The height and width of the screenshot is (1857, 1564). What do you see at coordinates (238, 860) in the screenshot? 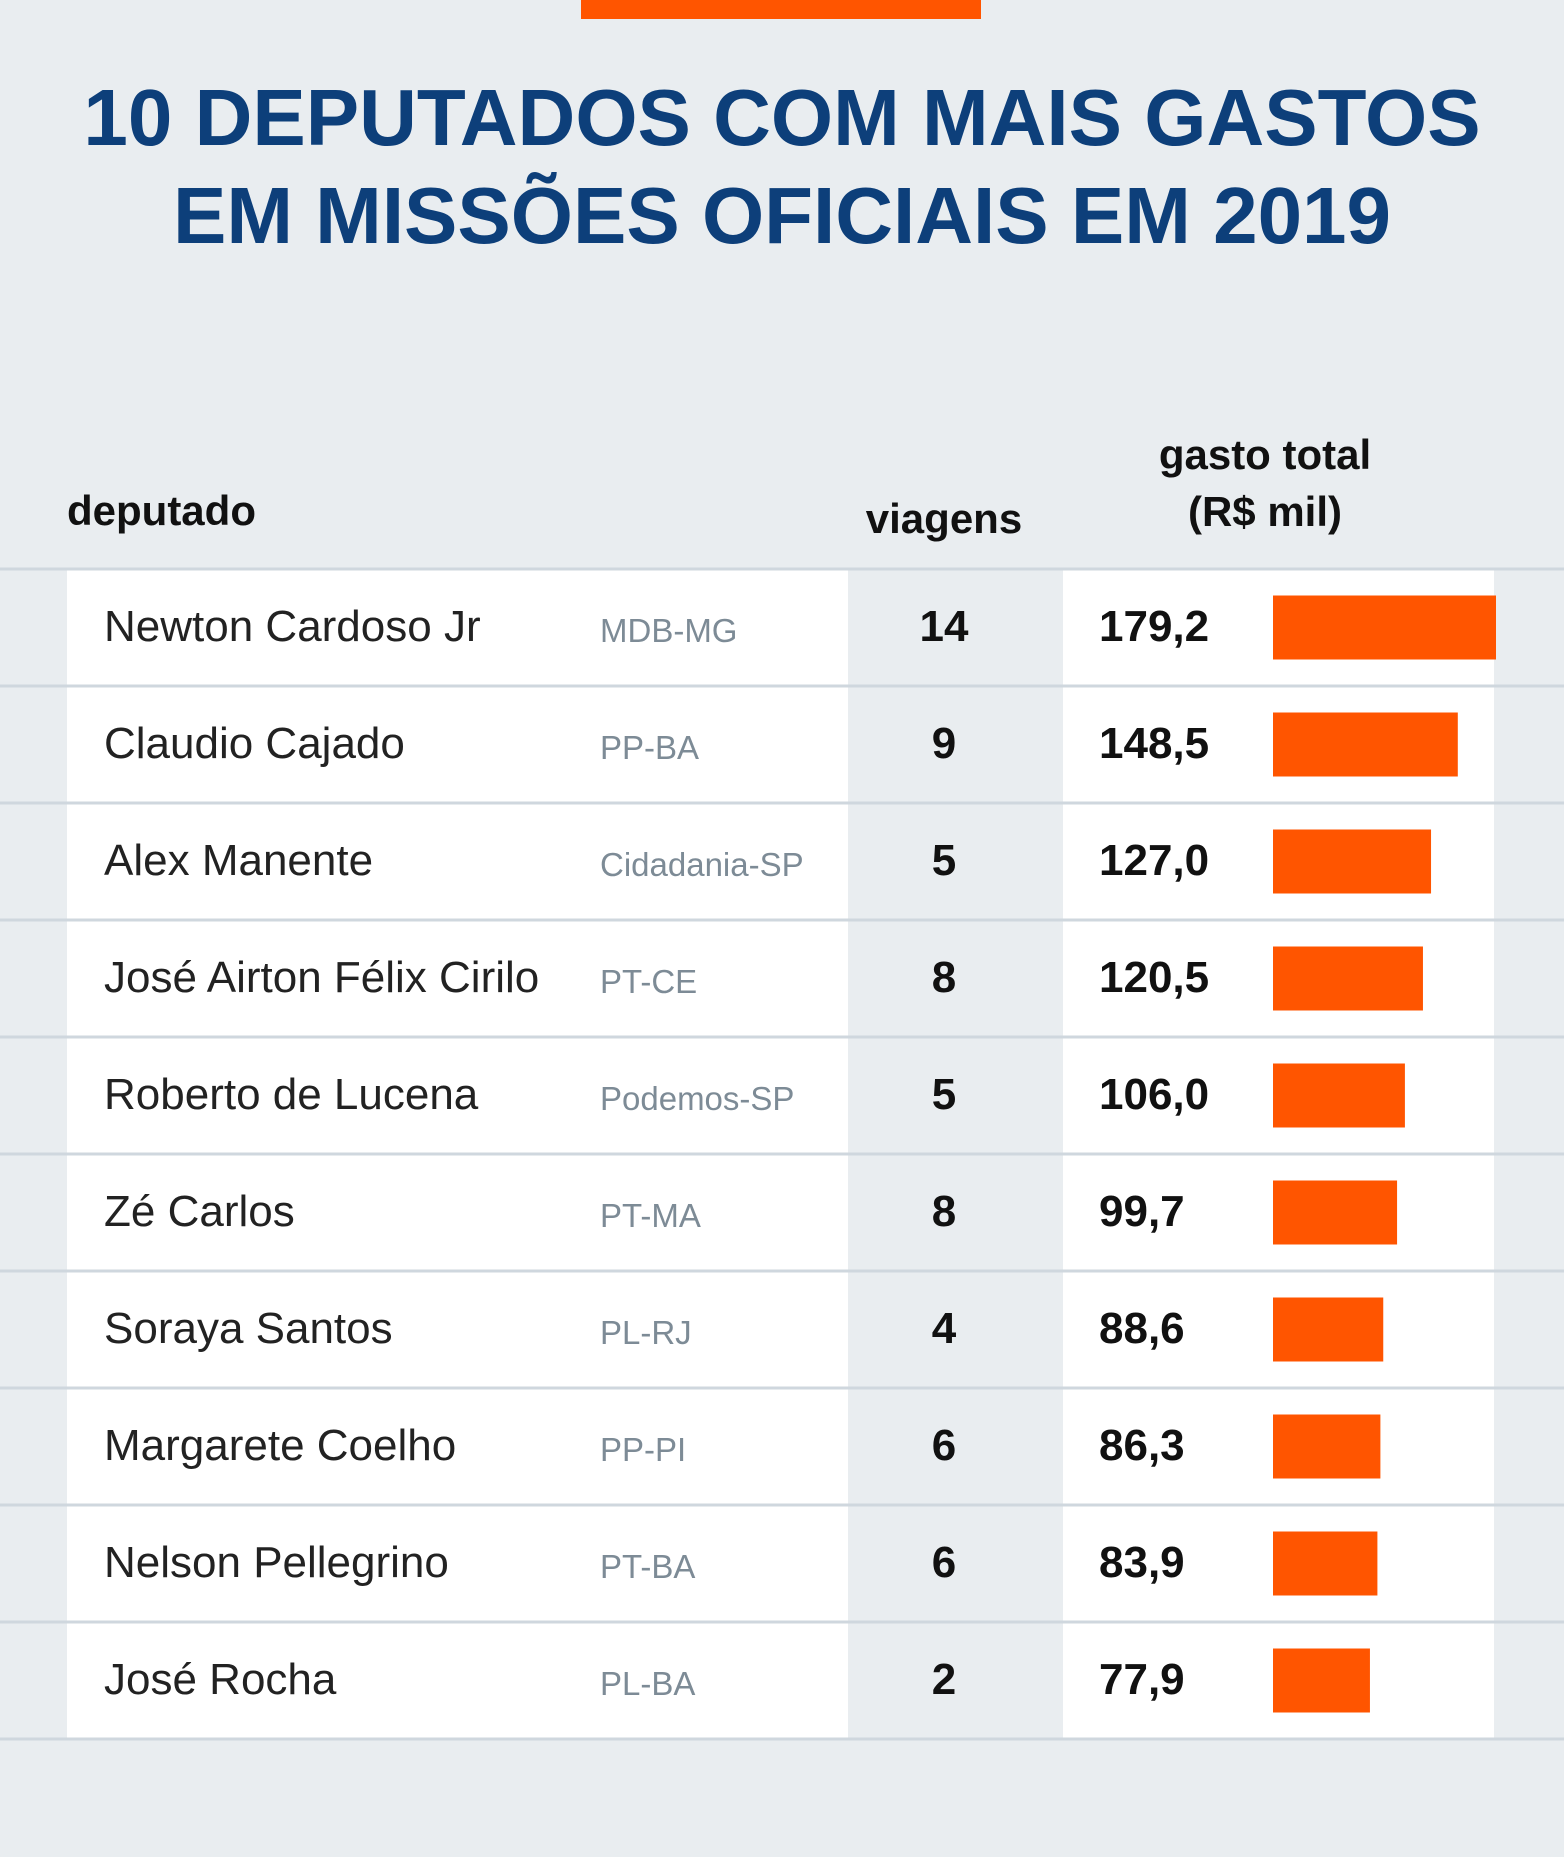
I see `deputy-name: Alex Manente` at bounding box center [238, 860].